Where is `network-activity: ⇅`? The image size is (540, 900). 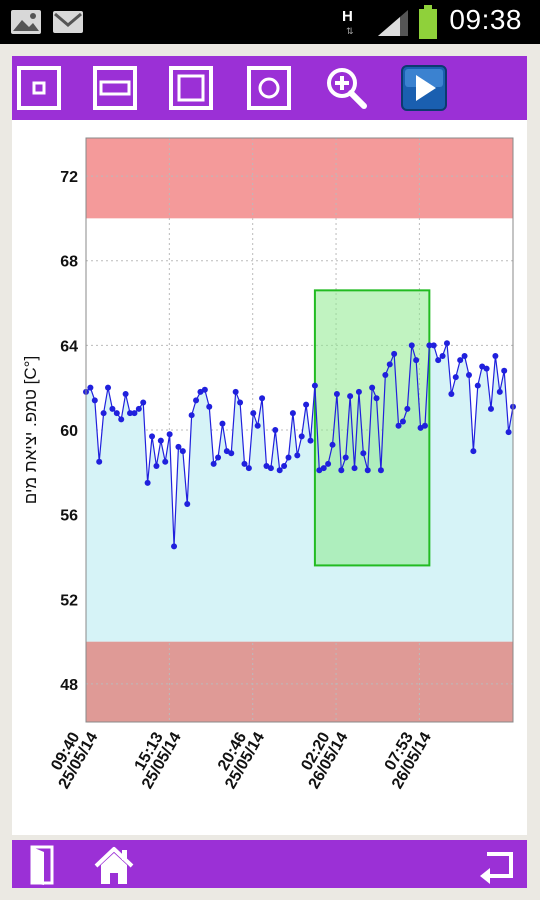 network-activity: ⇅ is located at coordinates (350, 31).